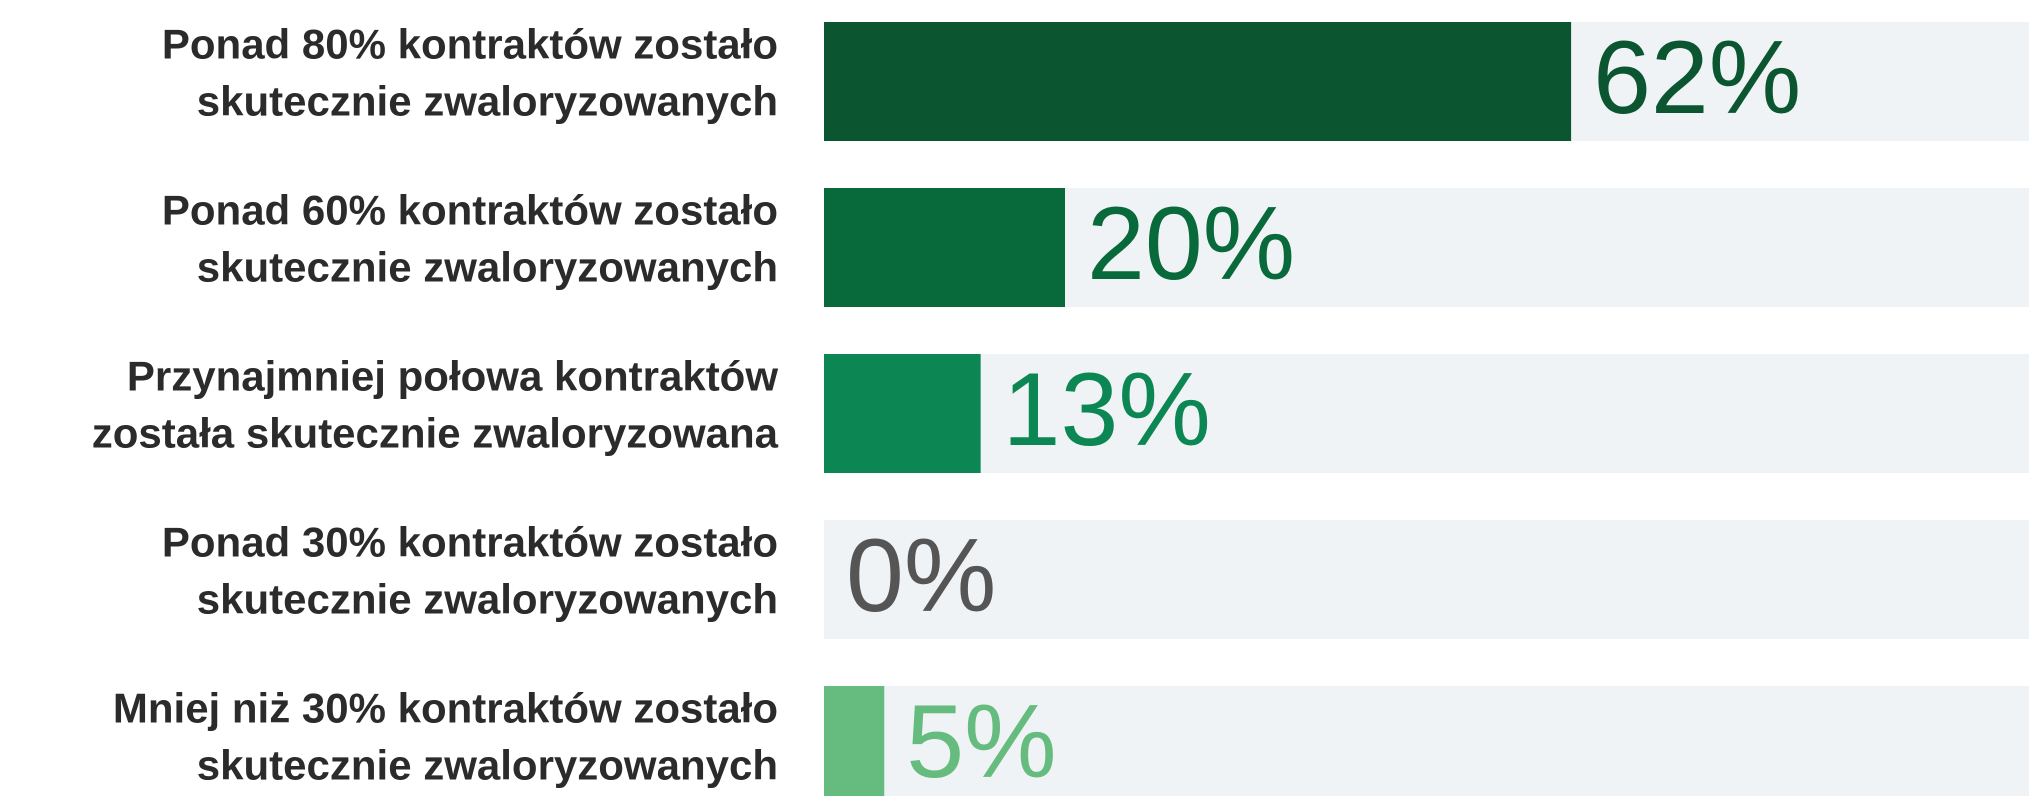 The width and height of the screenshot is (2029, 796). Describe the element at coordinates (452, 376) in the screenshot. I see `category-label: Przynajmniej połowa kontraktów` at that location.